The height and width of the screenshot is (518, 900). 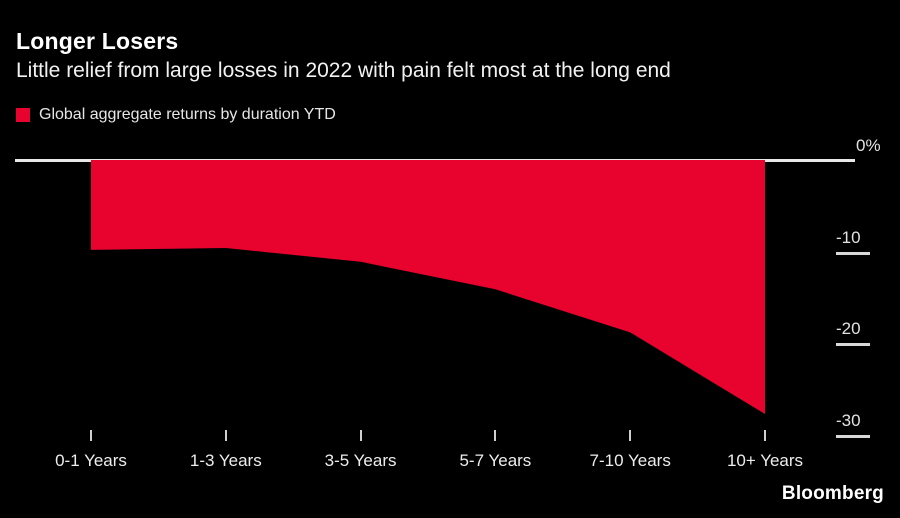 I want to click on x-axis-tick-label: 3-5 Years, so click(x=360, y=460).